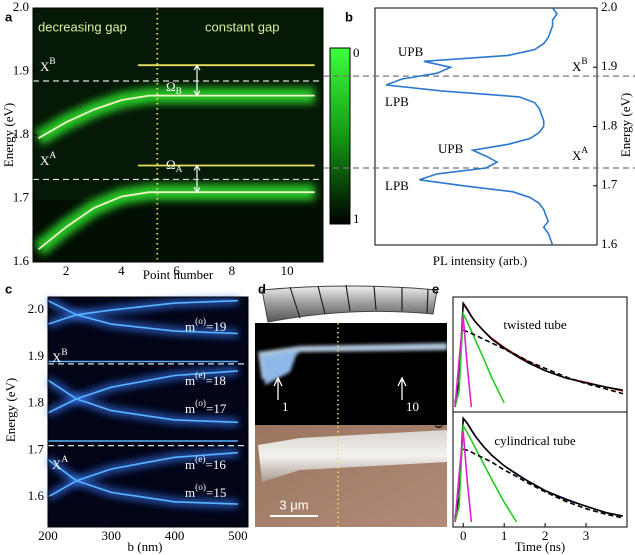 The image size is (635, 555). Describe the element at coordinates (176, 270) in the screenshot. I see `x-tick-label: 6` at that location.